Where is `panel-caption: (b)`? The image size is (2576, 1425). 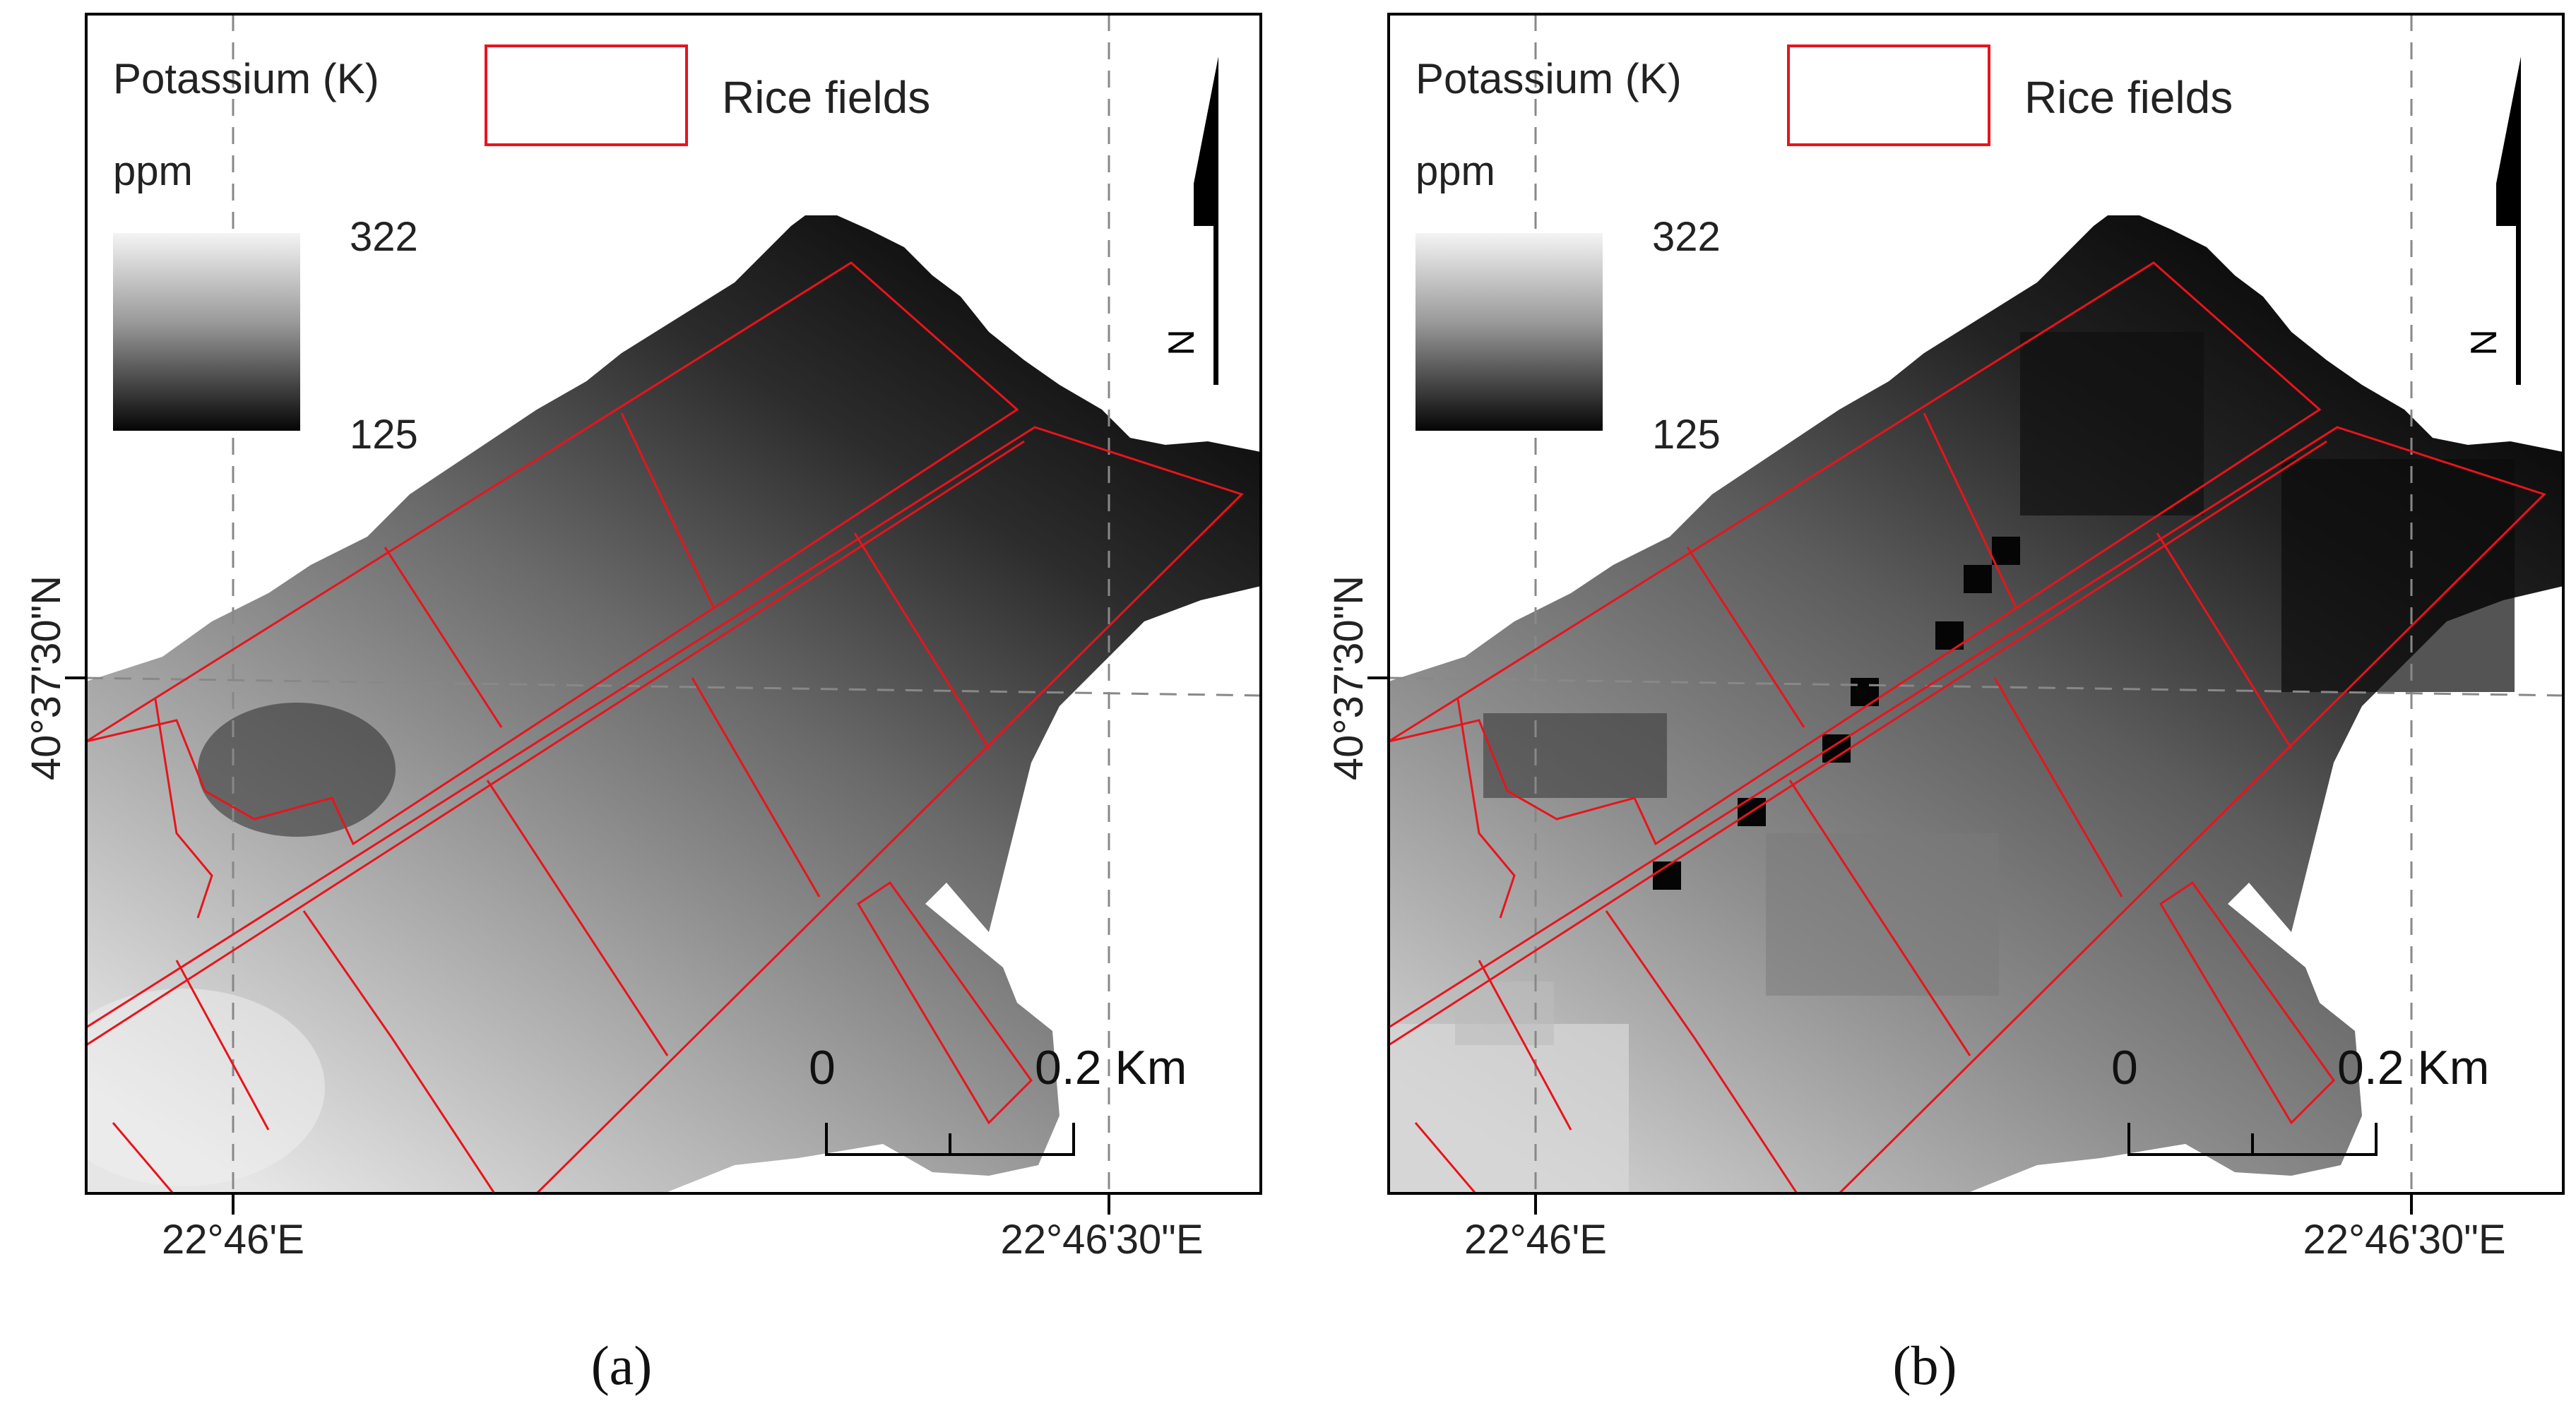 panel-caption: (b) is located at coordinates (1925, 1365).